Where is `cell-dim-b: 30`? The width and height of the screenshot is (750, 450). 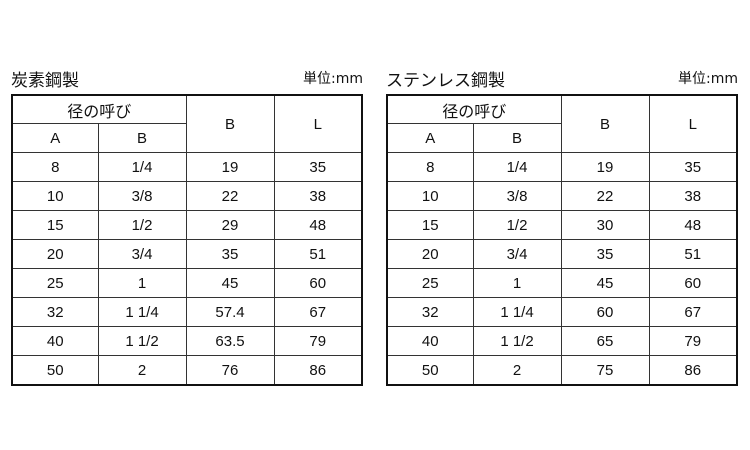 cell-dim-b: 30 is located at coordinates (605, 225).